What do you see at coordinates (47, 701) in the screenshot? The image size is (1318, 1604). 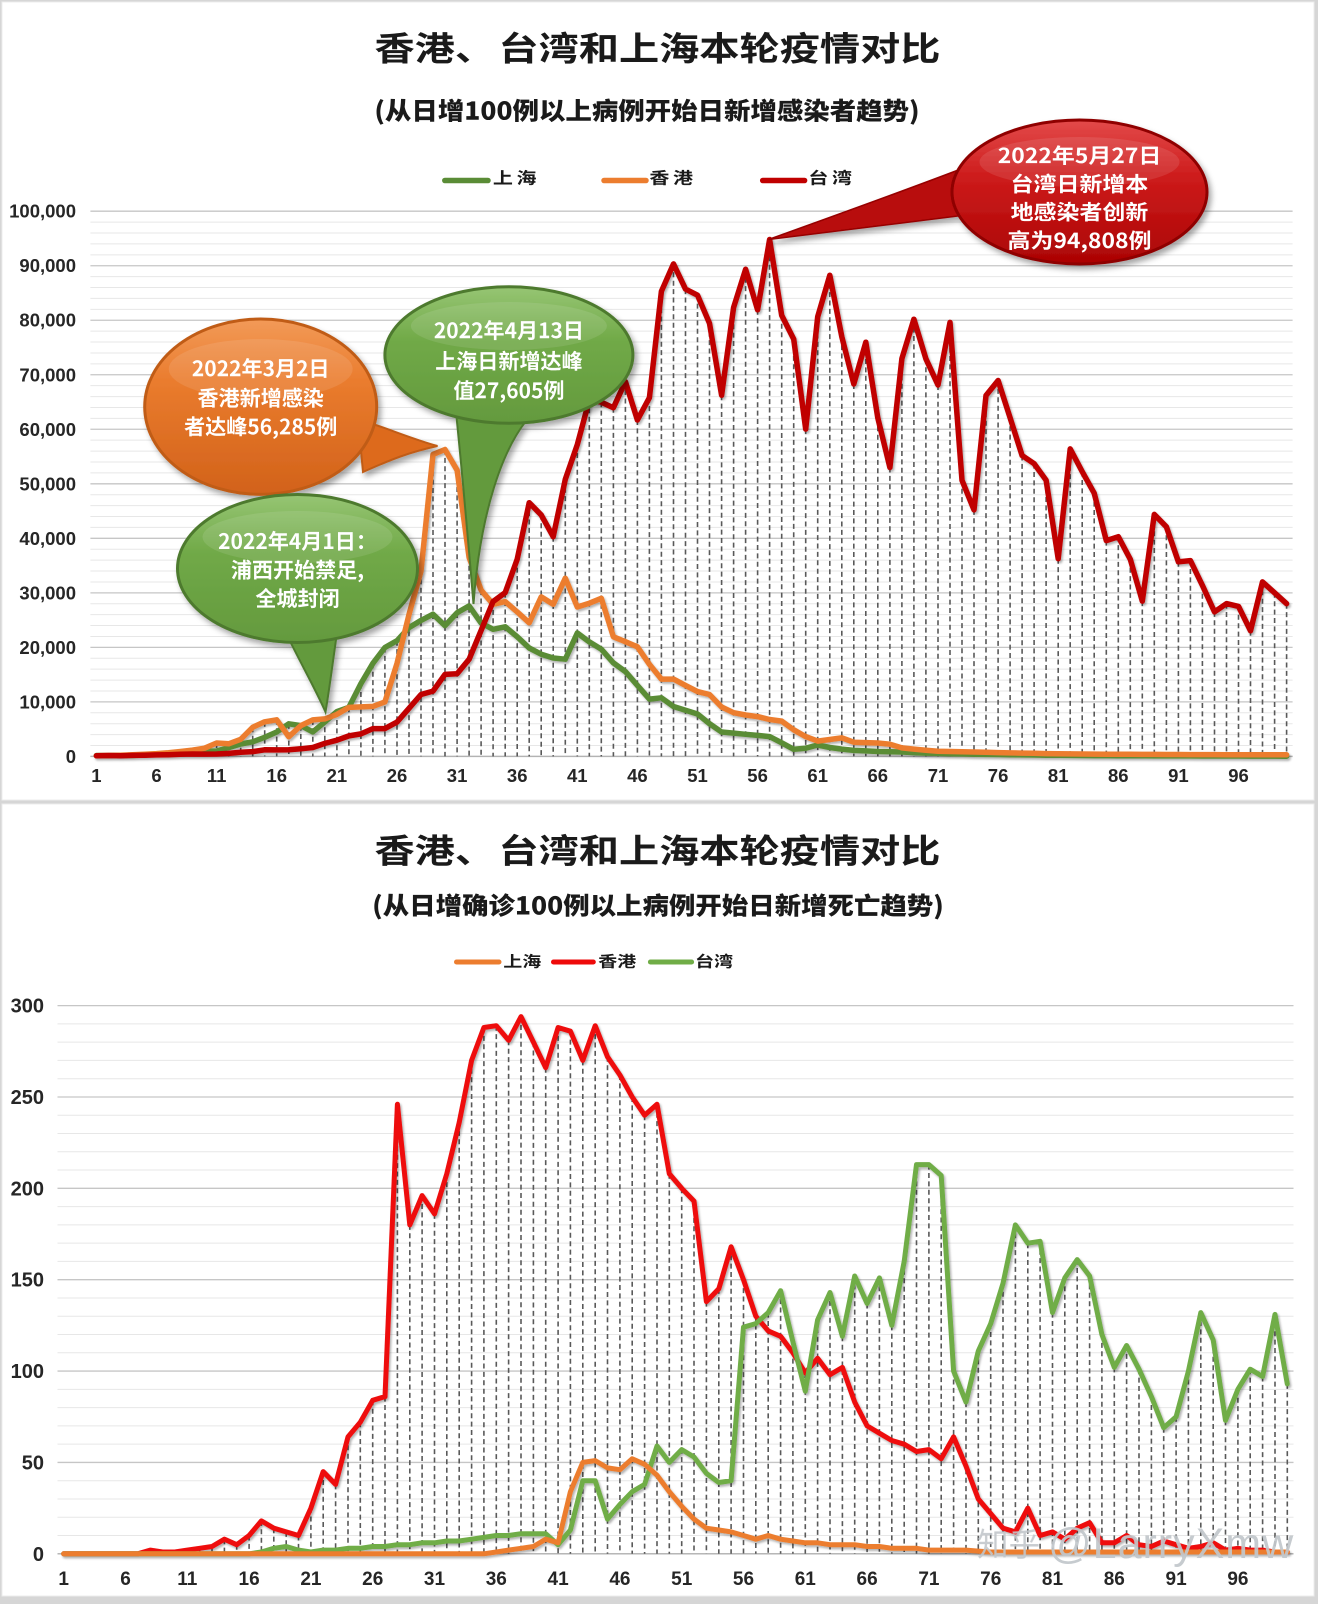 I see `svg-text: 10,000` at bounding box center [47, 701].